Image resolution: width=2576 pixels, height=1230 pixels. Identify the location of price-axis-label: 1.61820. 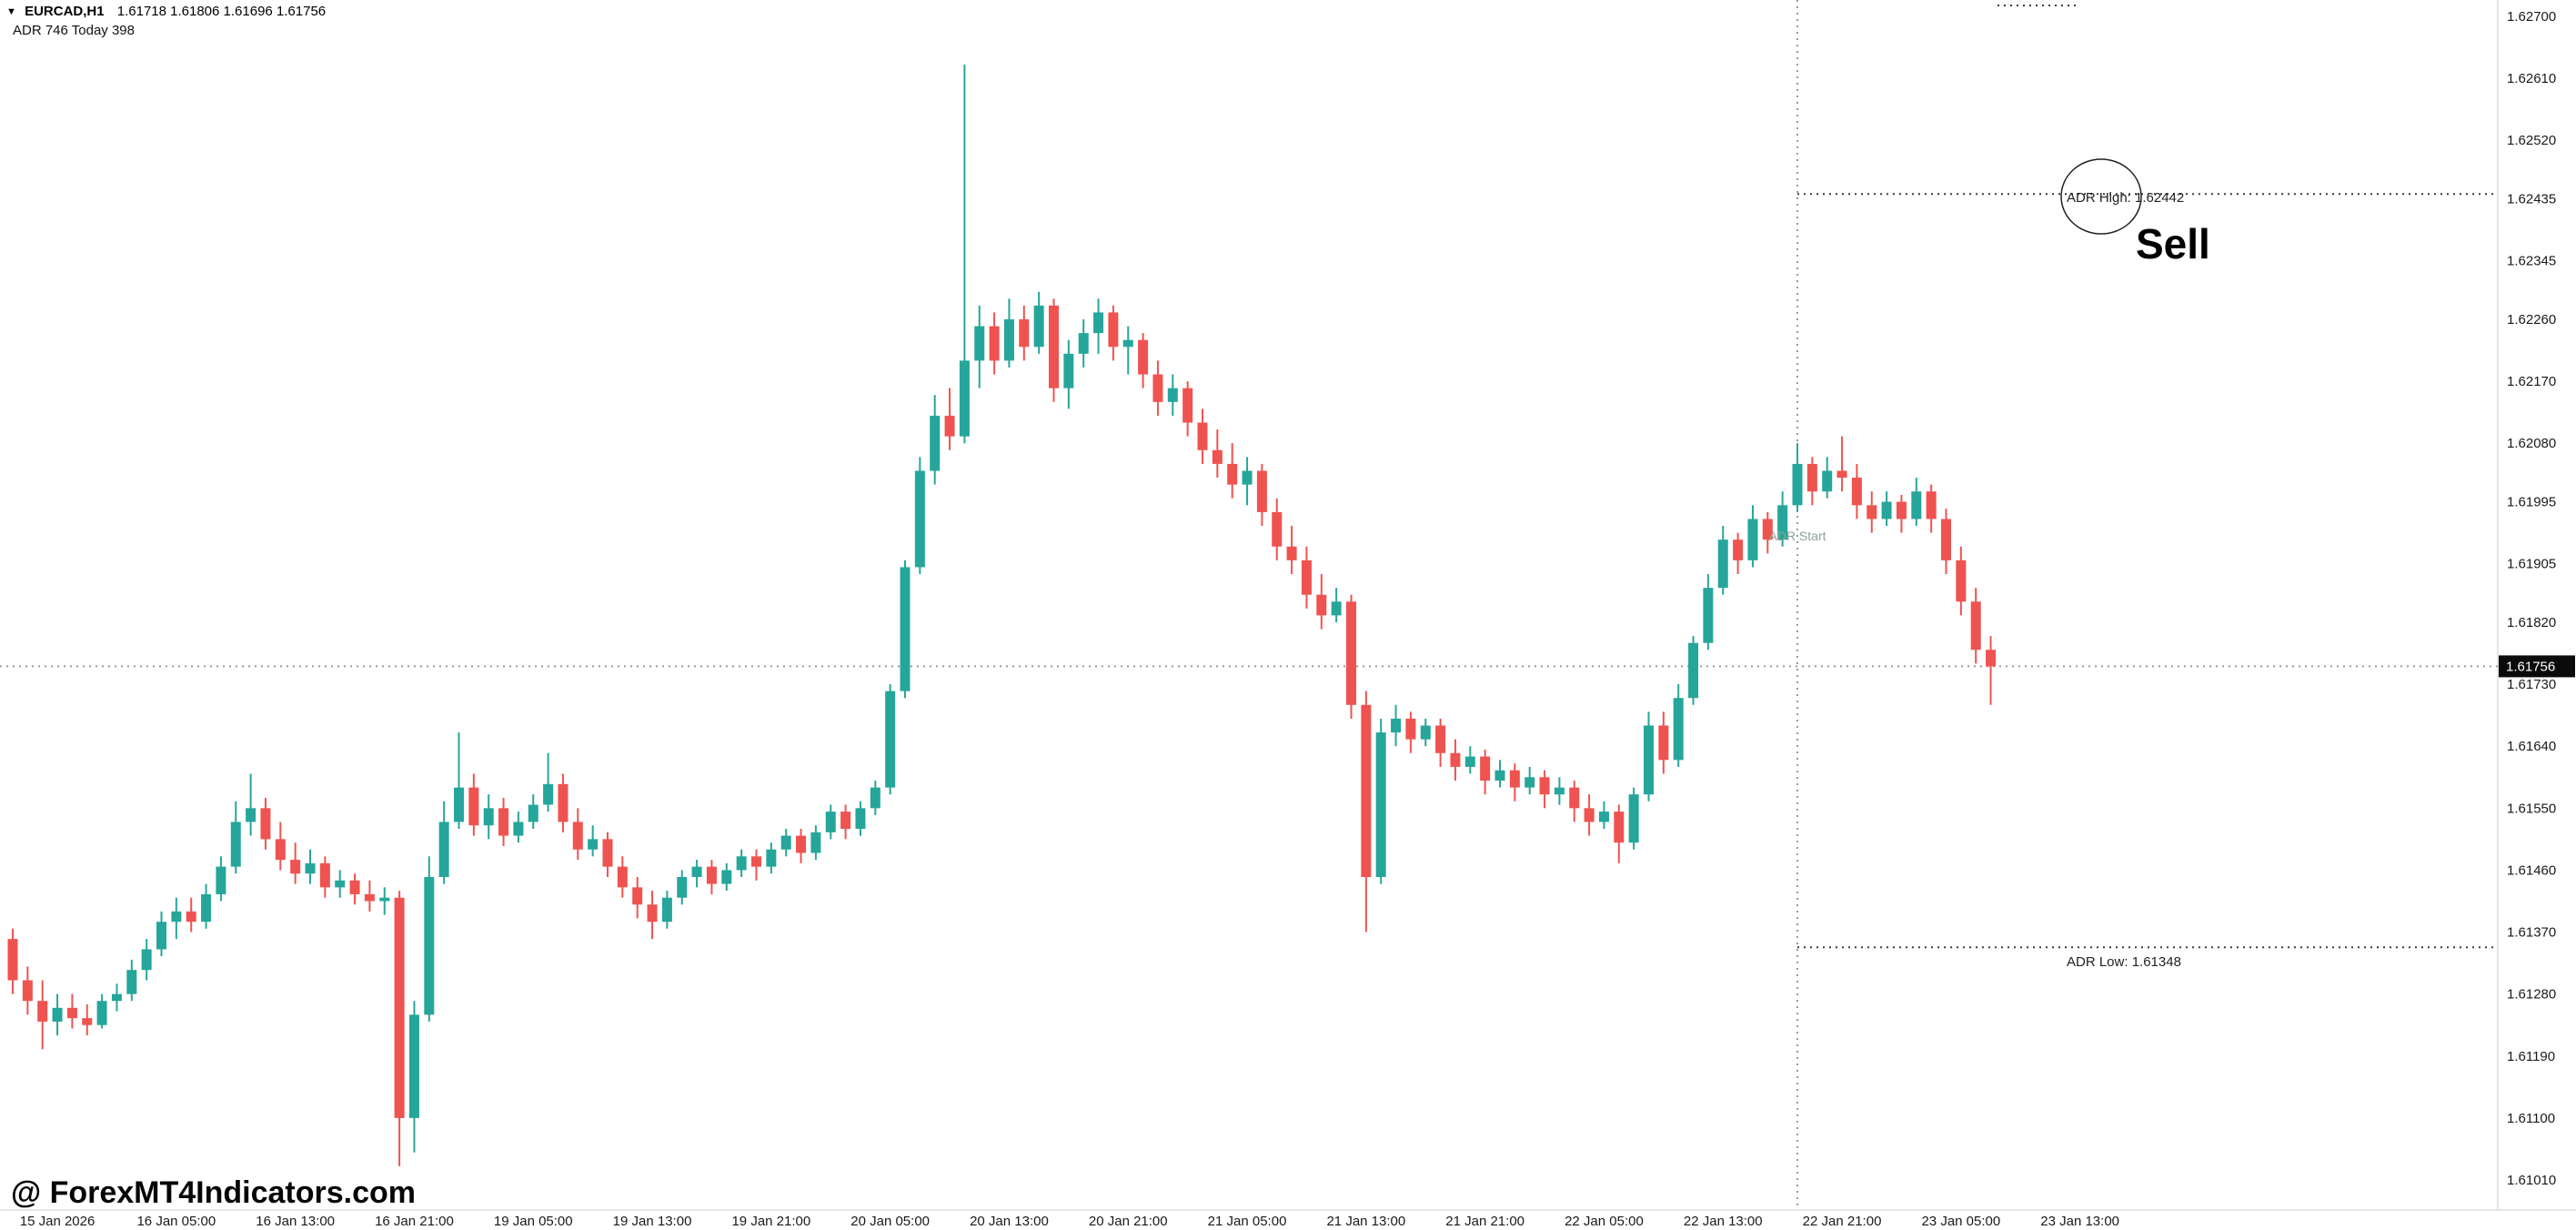
(2531, 622).